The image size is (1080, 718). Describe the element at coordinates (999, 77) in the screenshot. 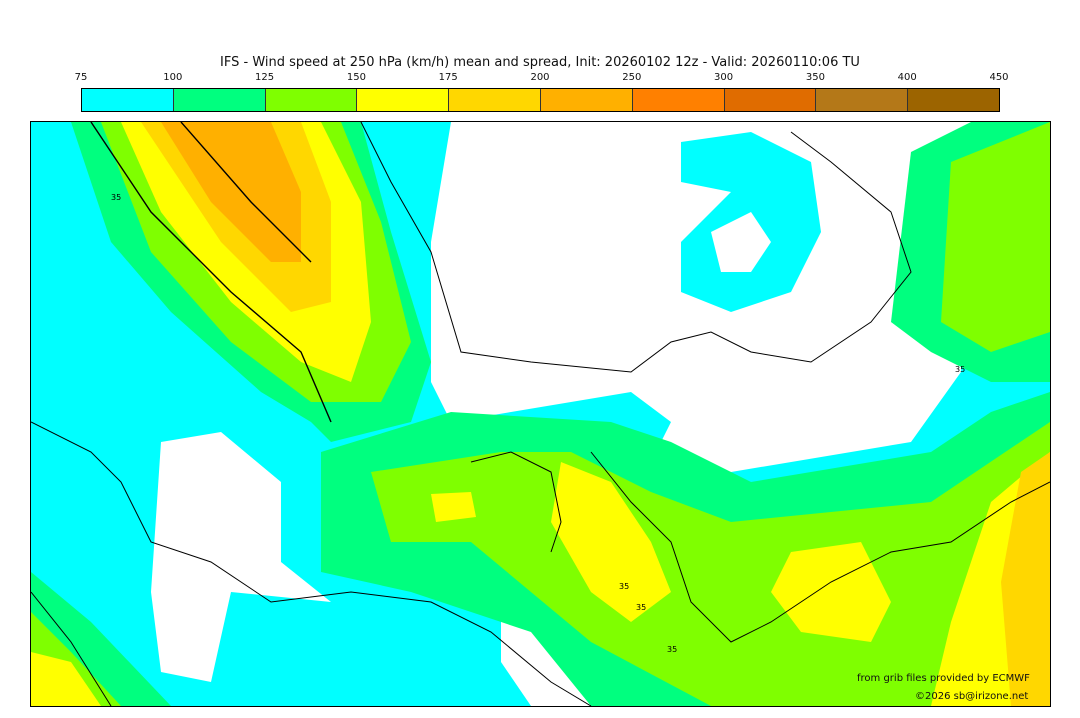

I see `colorbar-tick-label: 450` at that location.